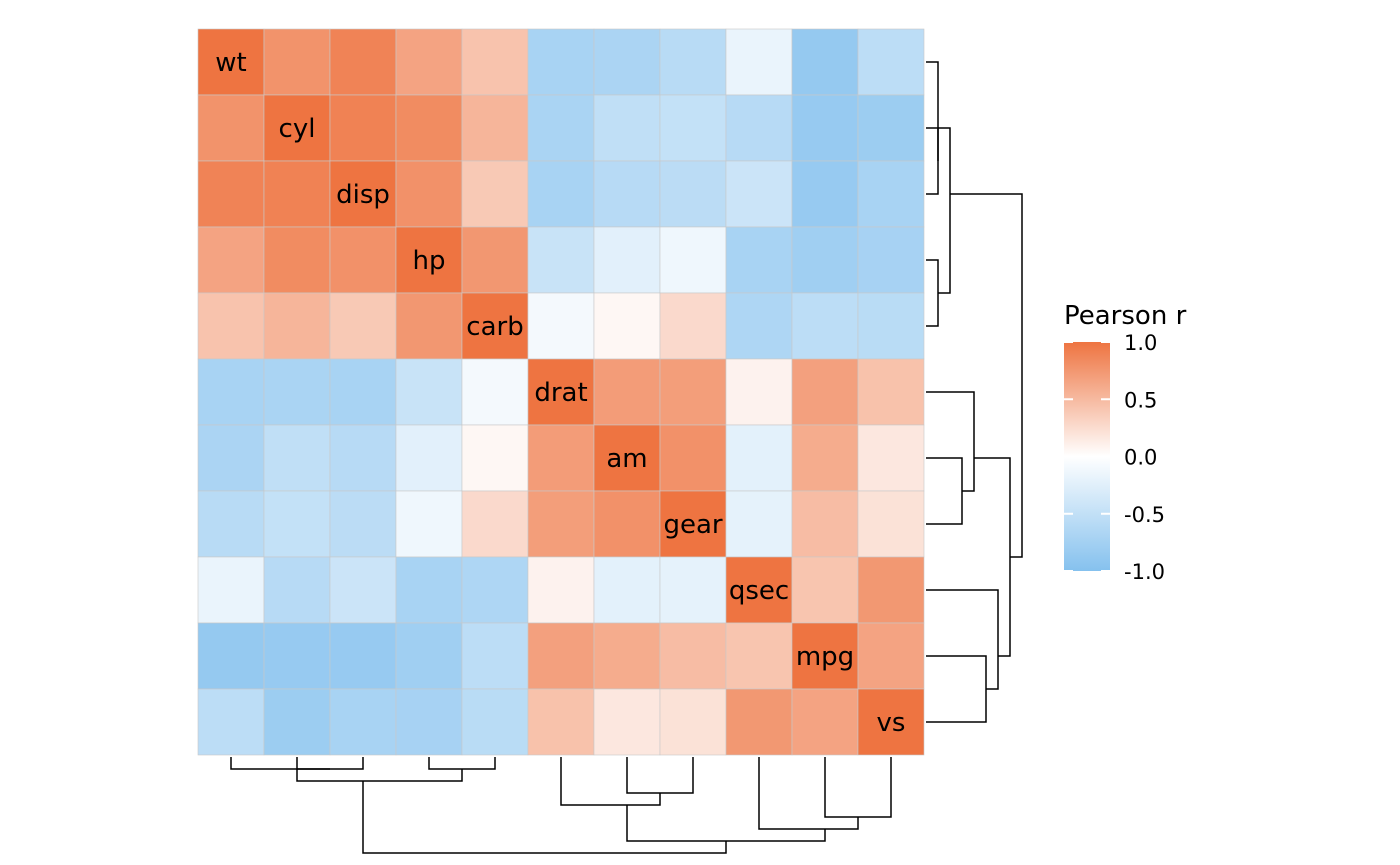 This screenshot has width=1400, height=865. Describe the element at coordinates (429, 656) in the screenshot. I see `heatmap-cell-mpg-hp` at that location.